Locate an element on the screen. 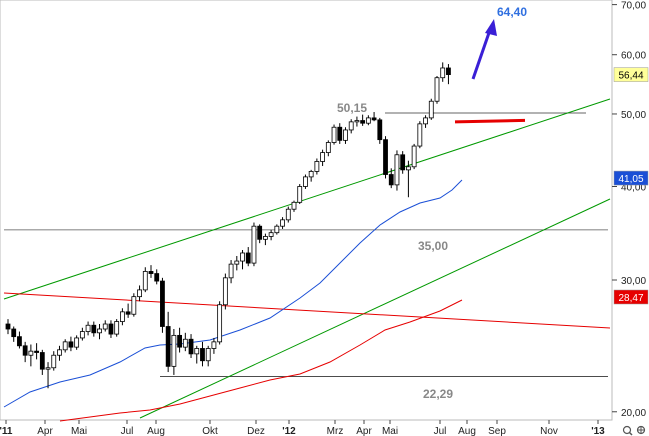 The image size is (649, 436). x-tick-label: '12 is located at coordinates (289, 431).